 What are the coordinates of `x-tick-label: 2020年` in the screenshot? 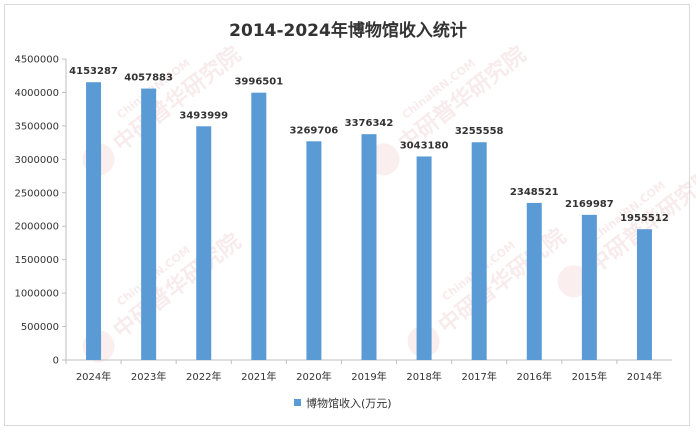 It's located at (313, 376).